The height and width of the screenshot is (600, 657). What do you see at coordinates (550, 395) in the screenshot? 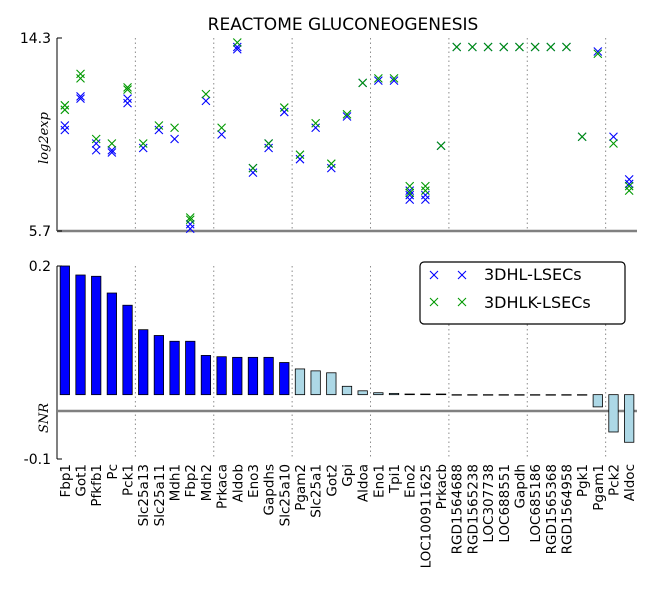
I see `bar-rgd1565368` at bounding box center [550, 395].